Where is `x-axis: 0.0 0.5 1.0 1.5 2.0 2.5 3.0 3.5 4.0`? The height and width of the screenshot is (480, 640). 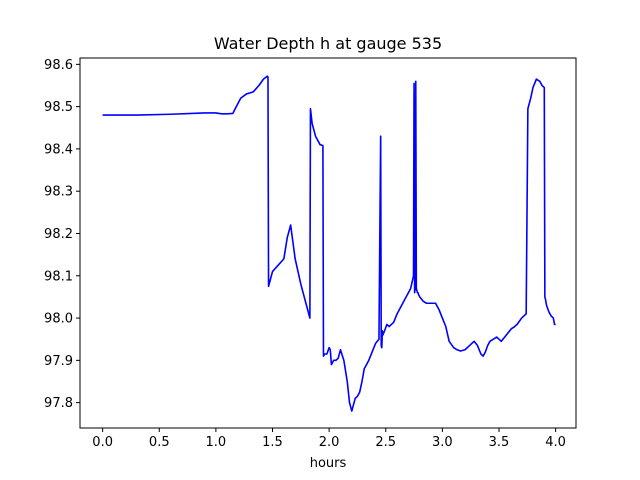 x-axis: 0.0 0.5 1.0 1.5 2.0 2.5 3.0 3.5 4.0 is located at coordinates (329, 439).